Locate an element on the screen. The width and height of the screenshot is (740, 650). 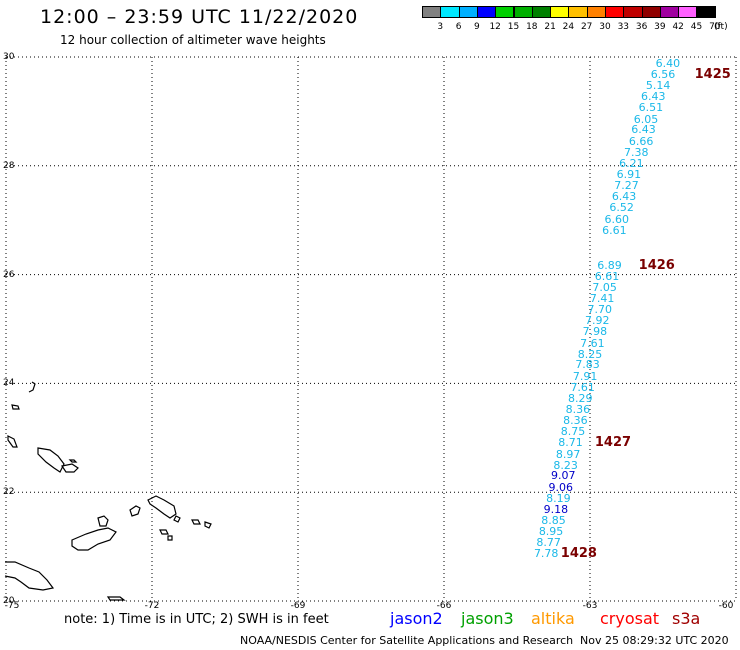
wave-height-value: 8.19 is located at coordinates (558, 498).